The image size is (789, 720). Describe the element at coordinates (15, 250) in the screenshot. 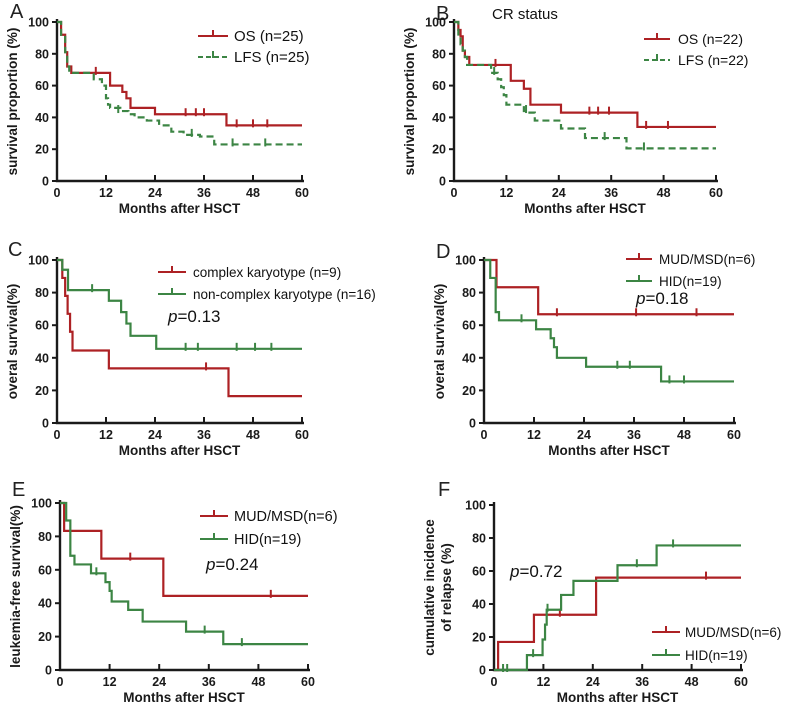

I see `panel-letter-c: C` at that location.